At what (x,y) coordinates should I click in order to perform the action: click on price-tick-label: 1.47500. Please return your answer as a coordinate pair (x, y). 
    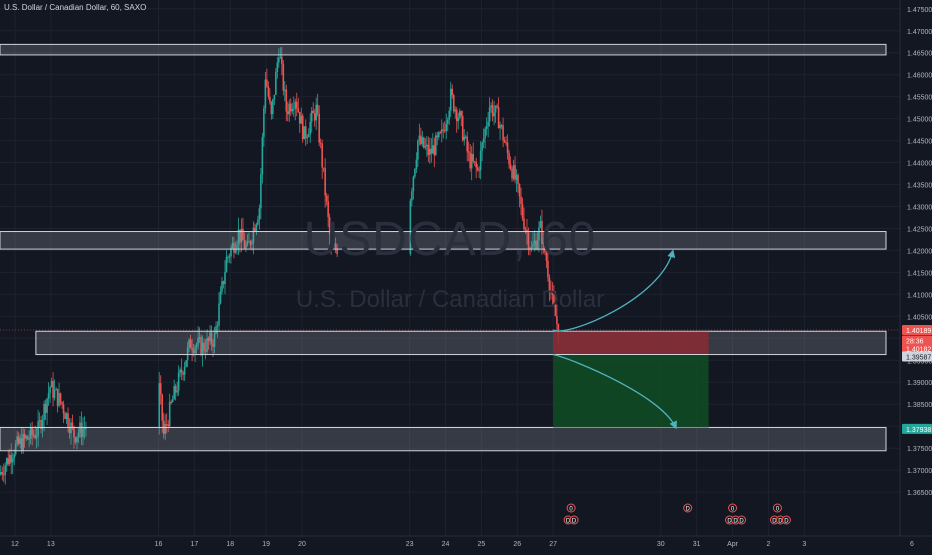
    Looking at the image, I should click on (919, 10).